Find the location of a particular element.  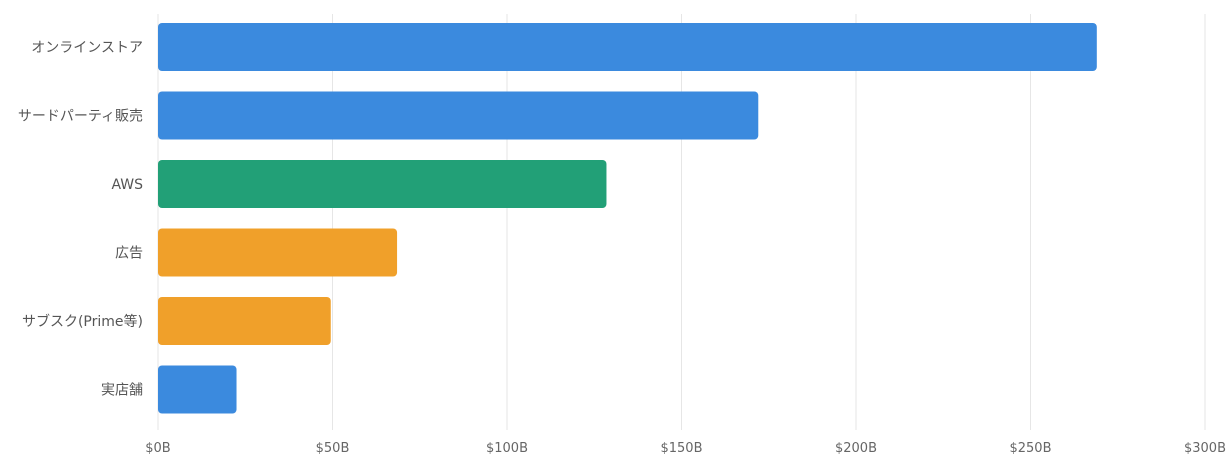

x-tick-label: $50B is located at coordinates (333, 448).